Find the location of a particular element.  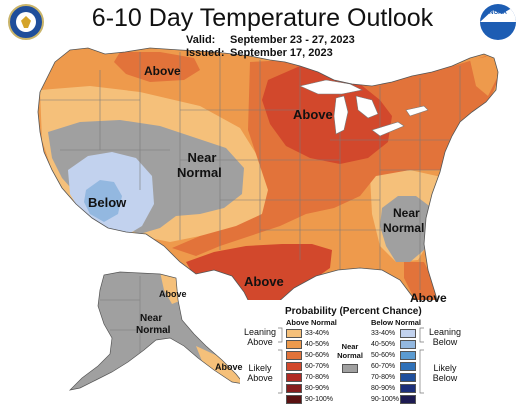

legend-brackets is located at coordinates (351, 360).